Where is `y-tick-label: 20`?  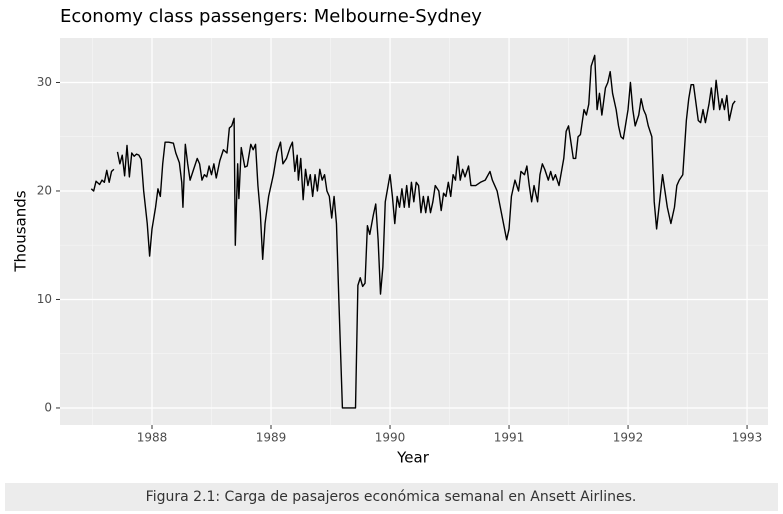 y-tick-label: 20 is located at coordinates (44, 190).